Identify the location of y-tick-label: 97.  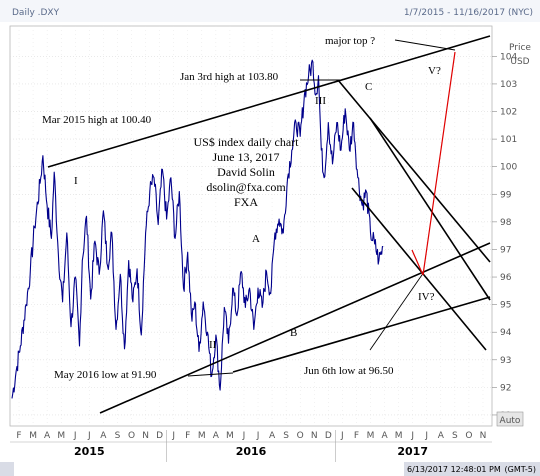
(505, 250).